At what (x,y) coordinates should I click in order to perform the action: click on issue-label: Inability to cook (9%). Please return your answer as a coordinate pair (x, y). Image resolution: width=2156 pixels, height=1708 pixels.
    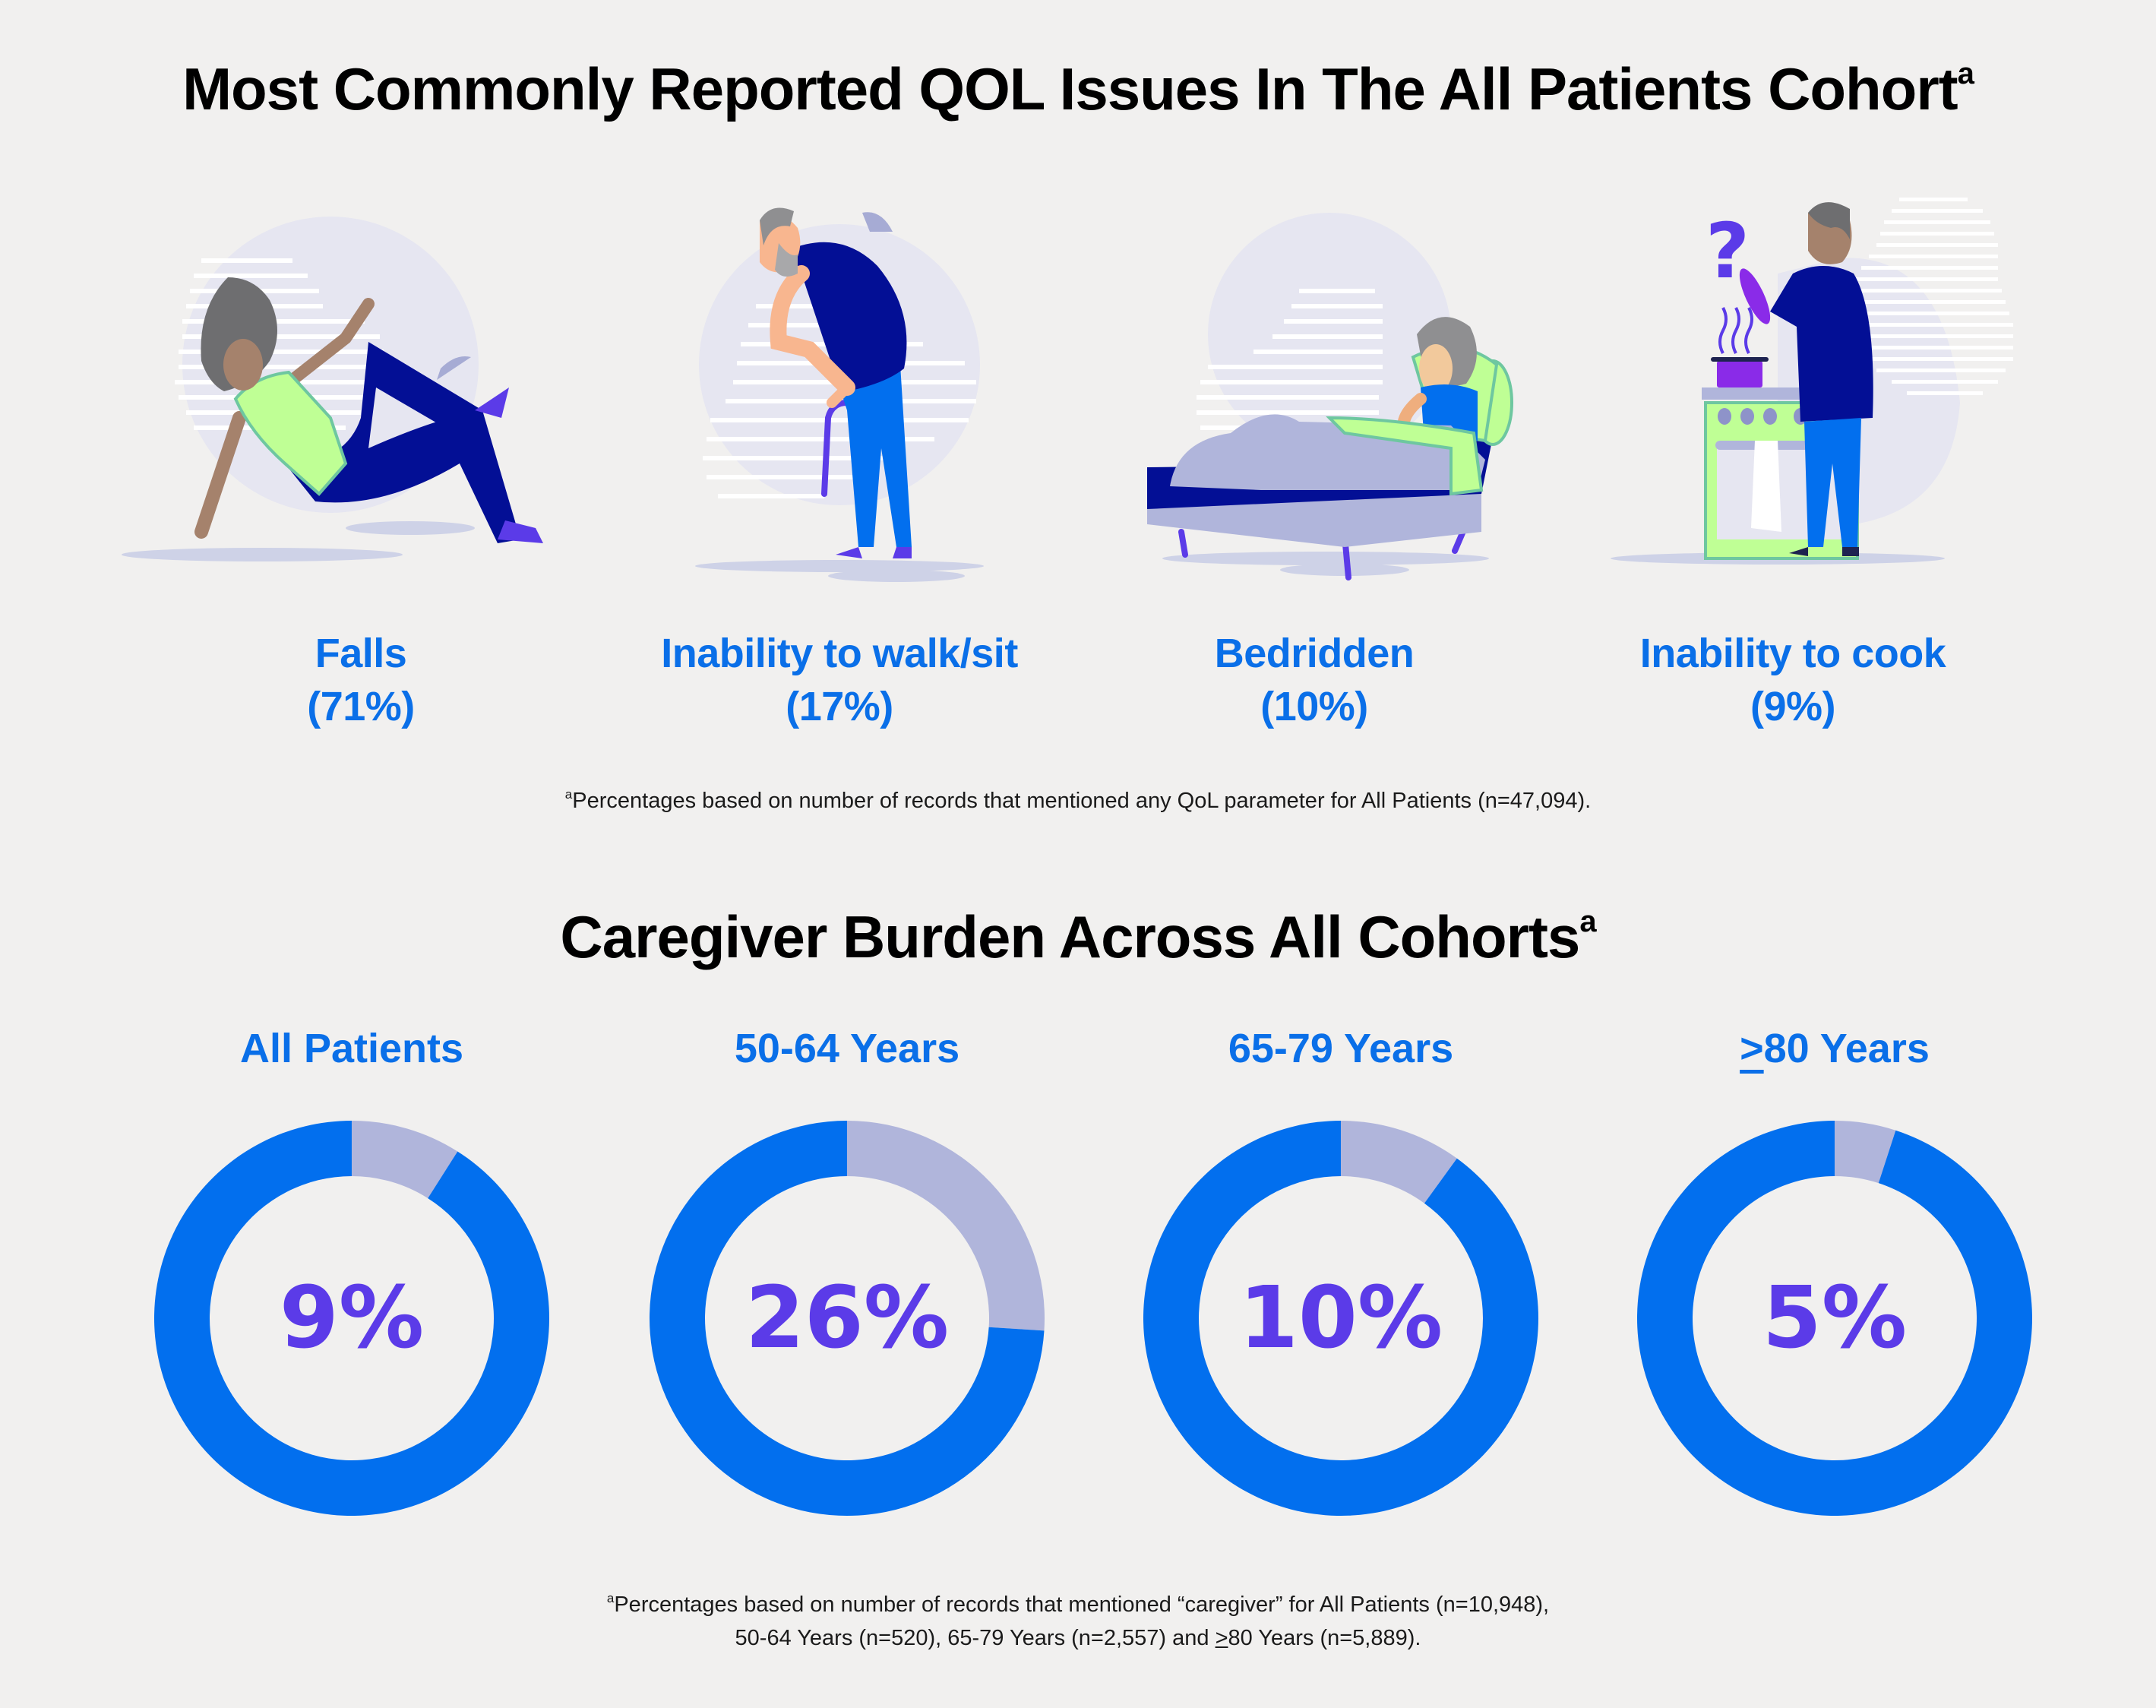
    Looking at the image, I should click on (1793, 680).